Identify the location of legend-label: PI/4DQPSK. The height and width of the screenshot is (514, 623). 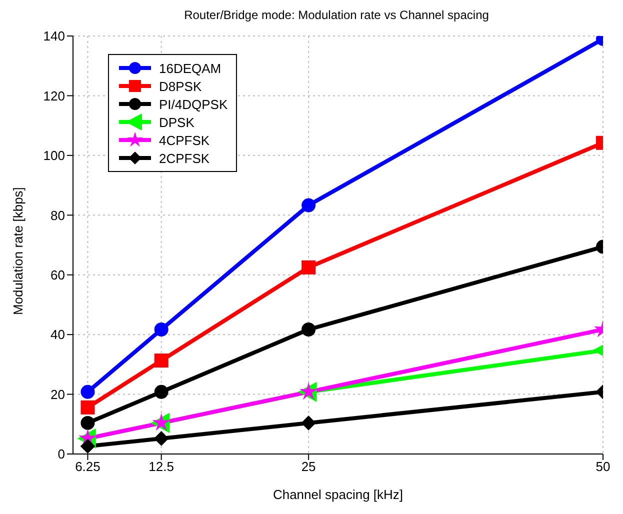
(193, 104).